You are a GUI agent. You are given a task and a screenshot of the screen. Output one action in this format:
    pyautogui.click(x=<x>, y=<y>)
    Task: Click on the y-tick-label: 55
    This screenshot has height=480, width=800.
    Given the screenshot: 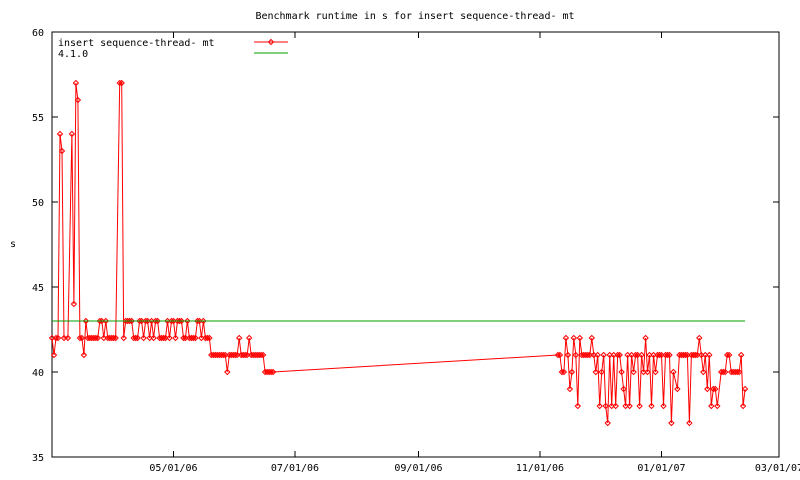 What is the action you would take?
    pyautogui.click(x=38, y=118)
    